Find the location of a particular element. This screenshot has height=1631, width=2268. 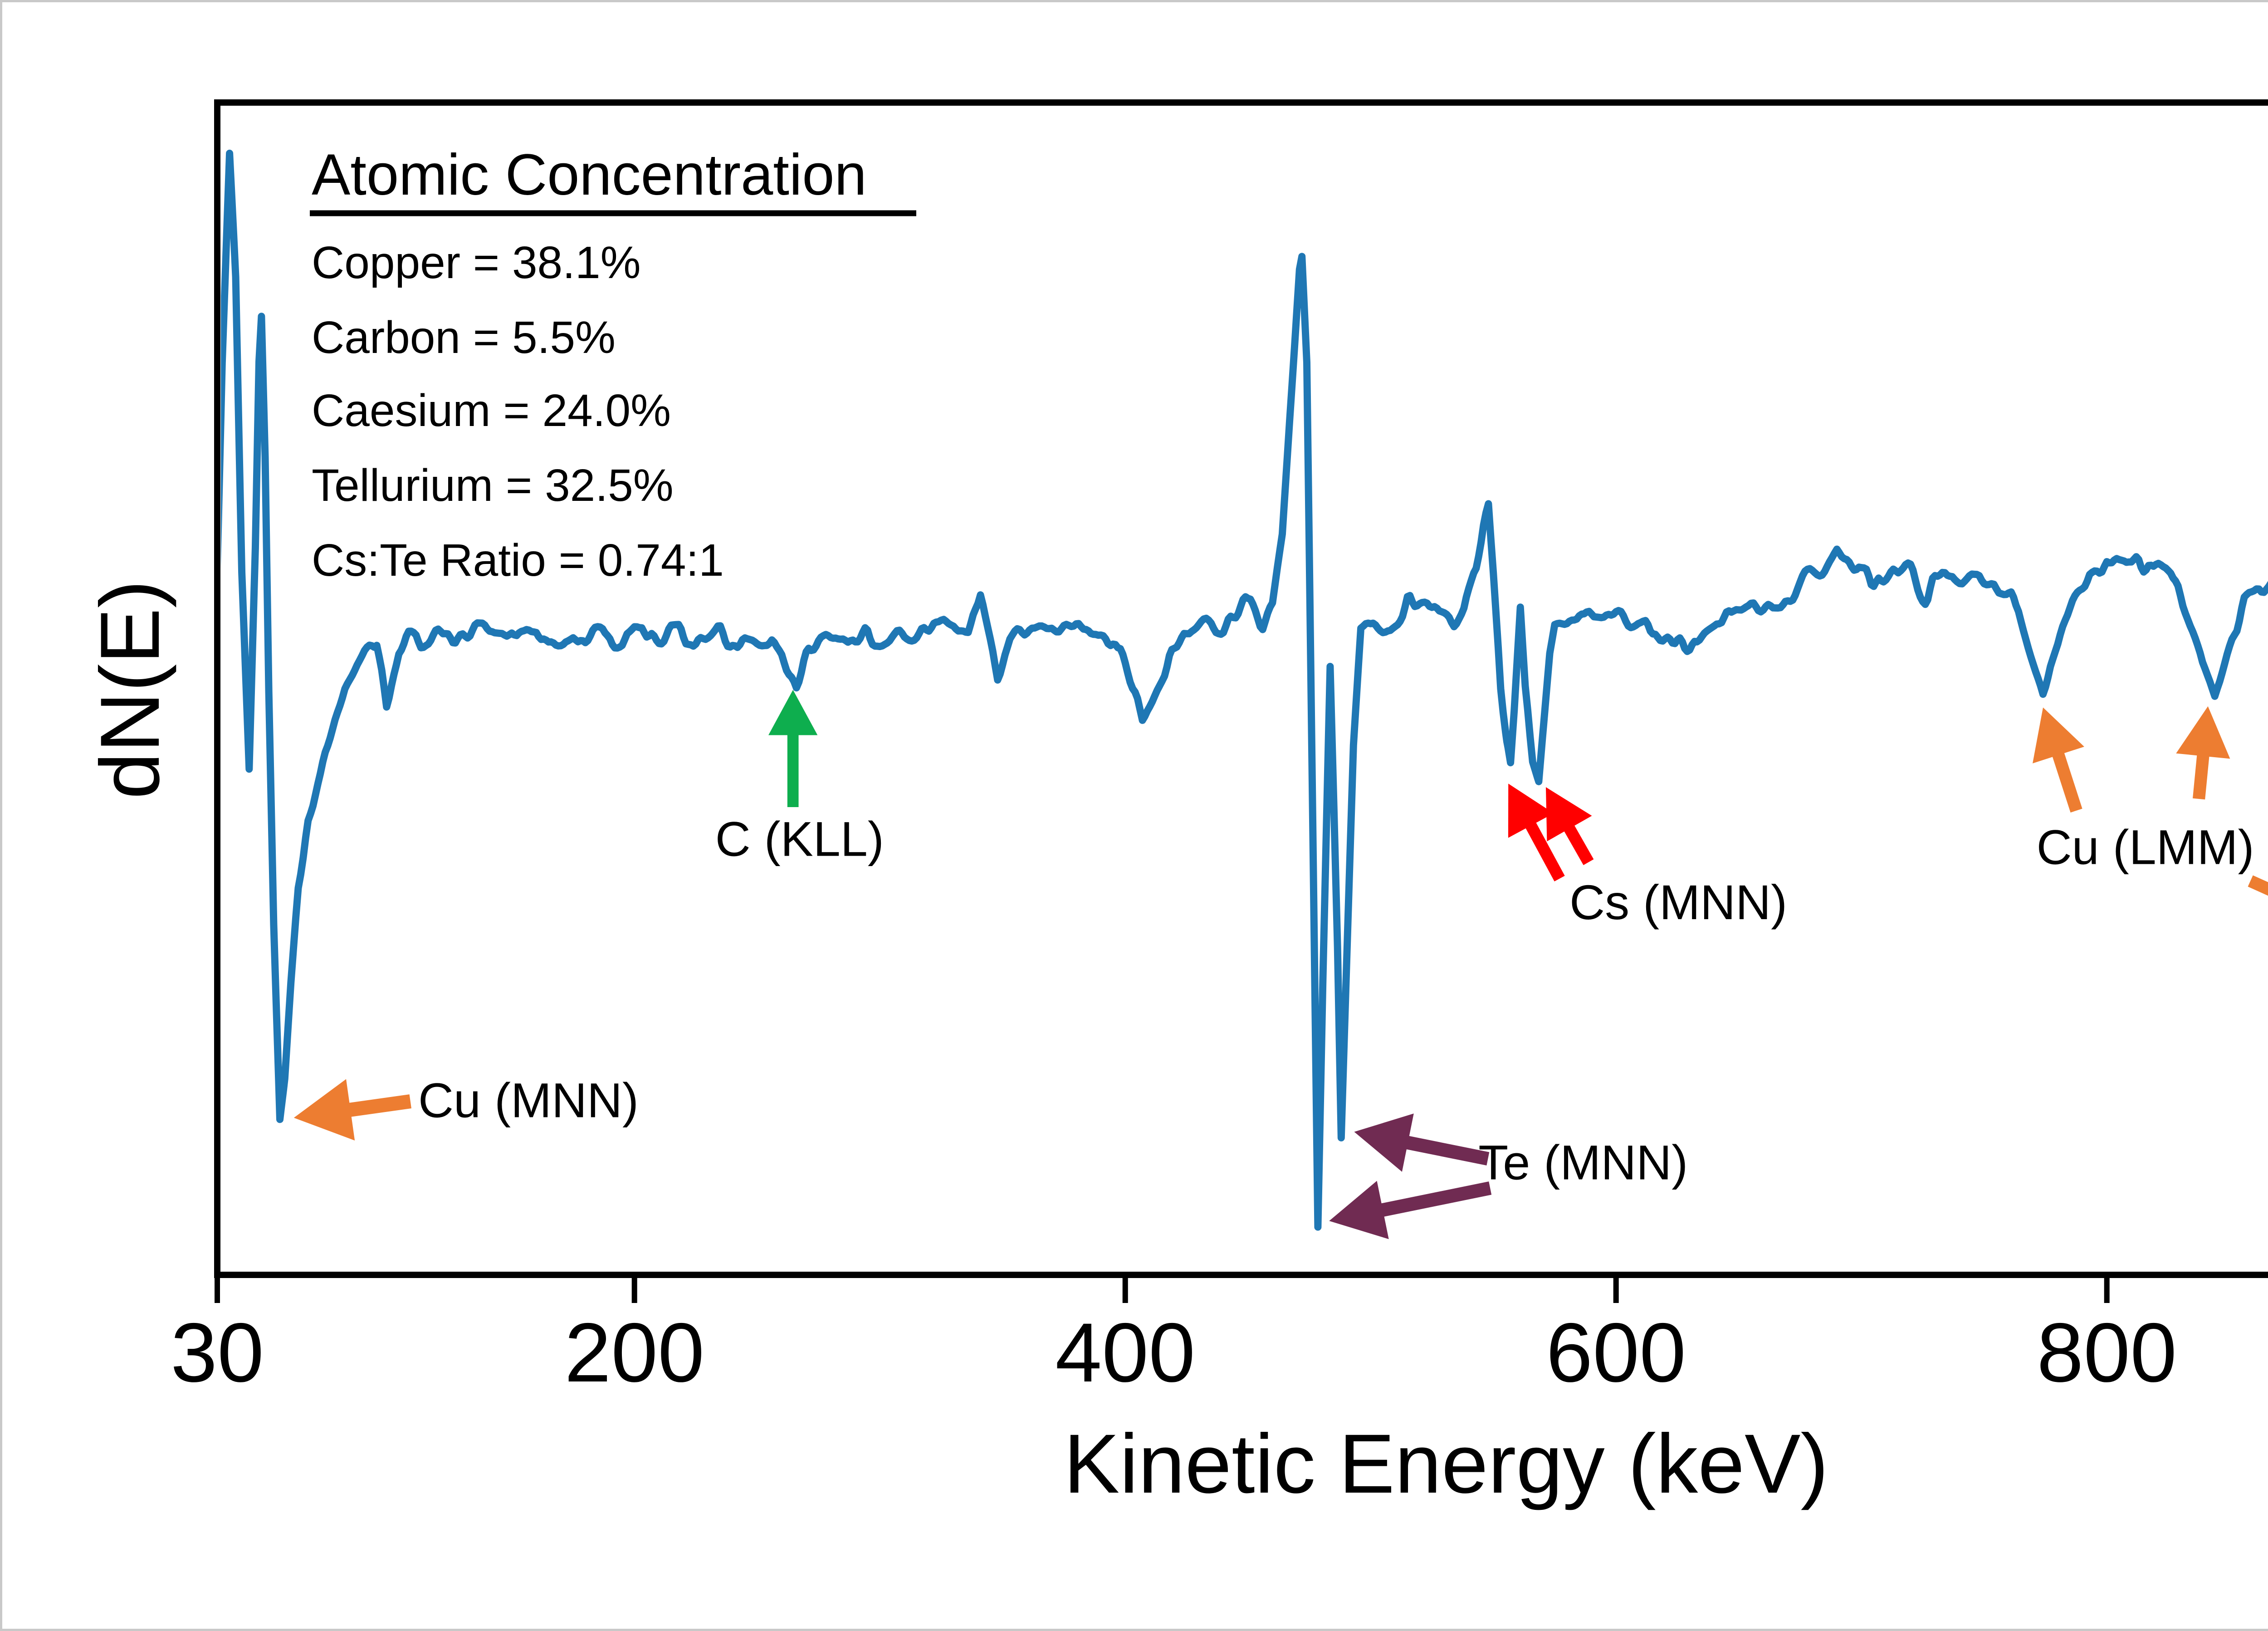

x-tick-label: 800 is located at coordinates (2107, 1353).